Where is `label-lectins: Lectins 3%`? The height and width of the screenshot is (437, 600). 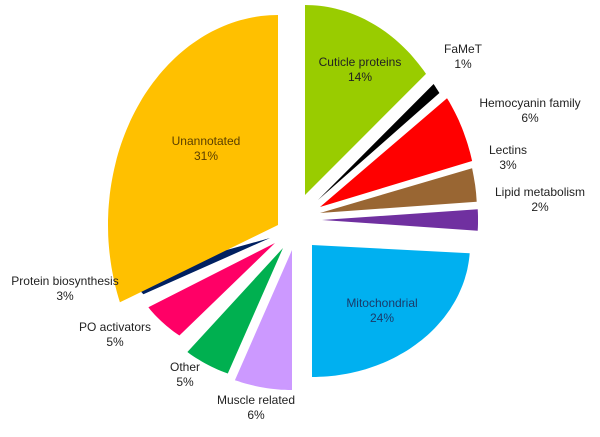
label-lectins: Lectins 3% is located at coordinates (508, 157).